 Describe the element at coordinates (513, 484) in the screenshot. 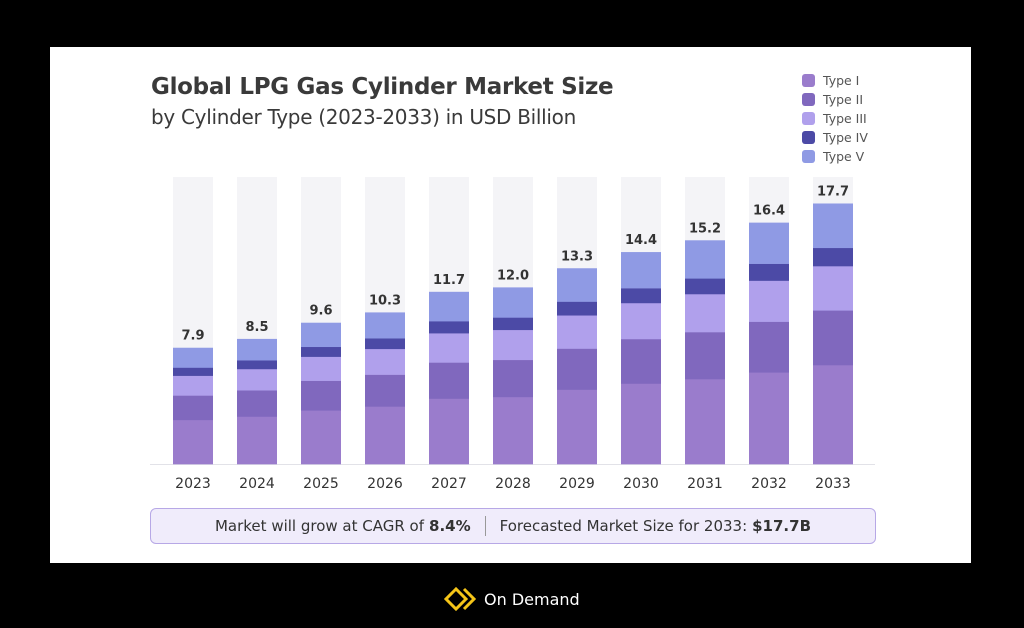

I see `x-tick-label: 2028` at that location.